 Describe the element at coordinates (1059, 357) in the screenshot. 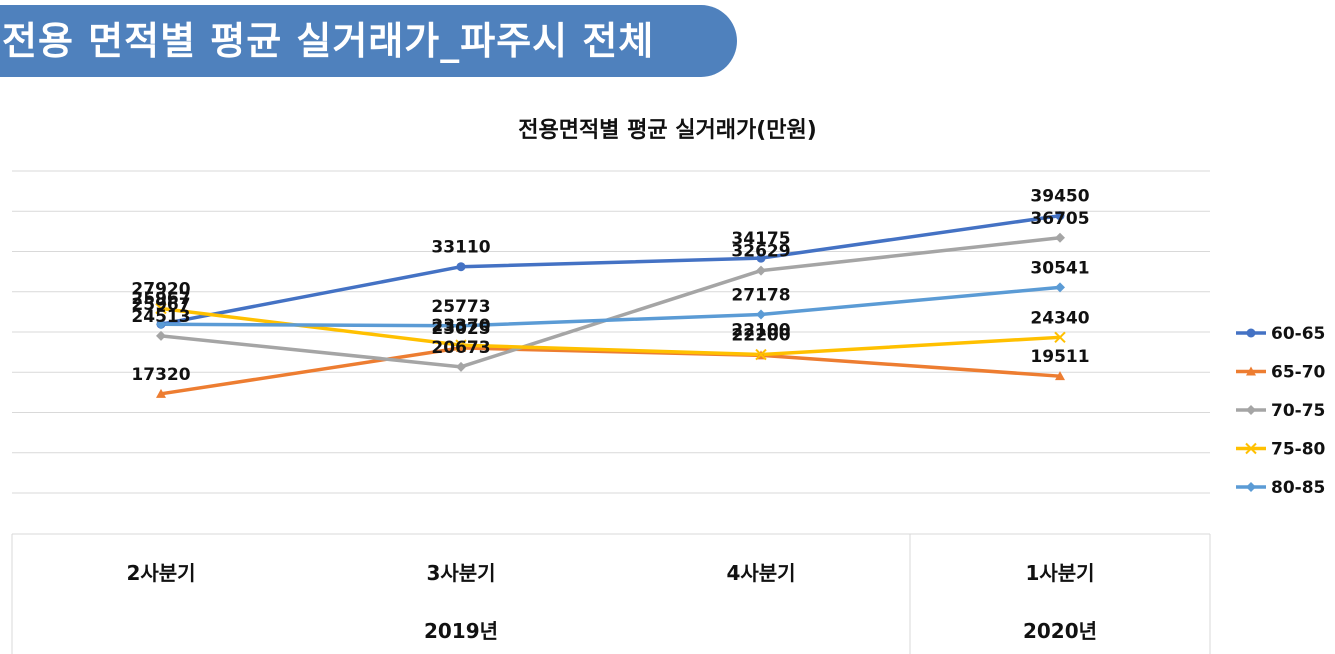

I see `data-label: 19511` at that location.